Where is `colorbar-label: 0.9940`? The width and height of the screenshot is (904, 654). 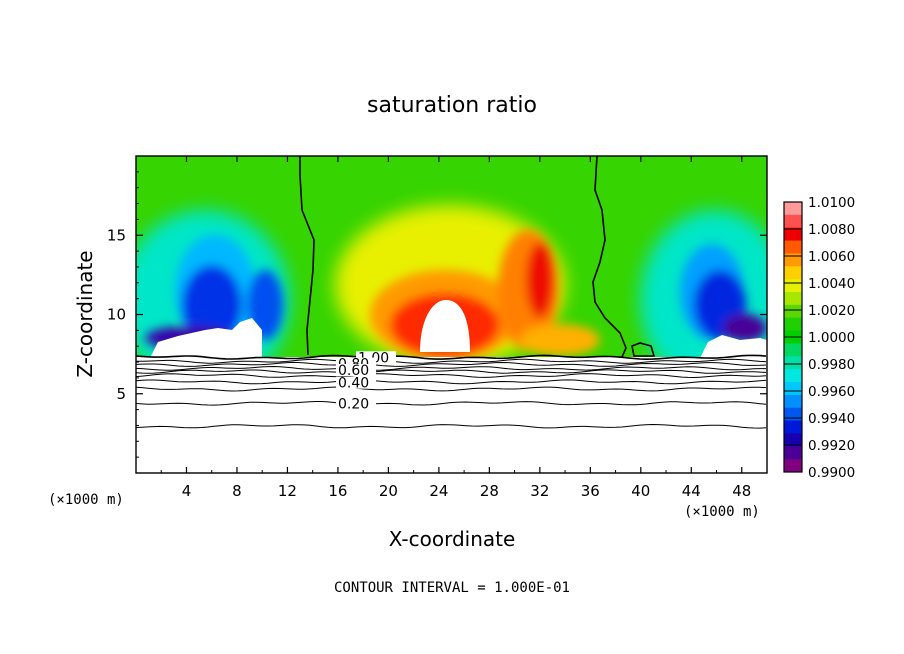
colorbar-label: 0.9940 is located at coordinates (831, 419).